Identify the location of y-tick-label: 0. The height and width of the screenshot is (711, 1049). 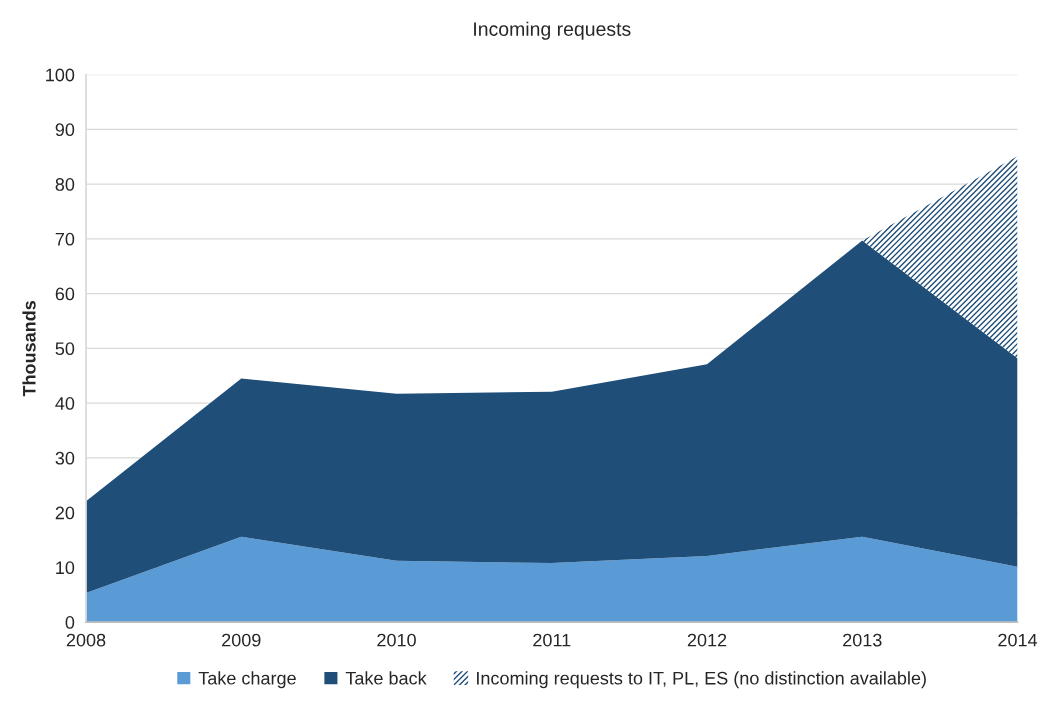
(70, 622).